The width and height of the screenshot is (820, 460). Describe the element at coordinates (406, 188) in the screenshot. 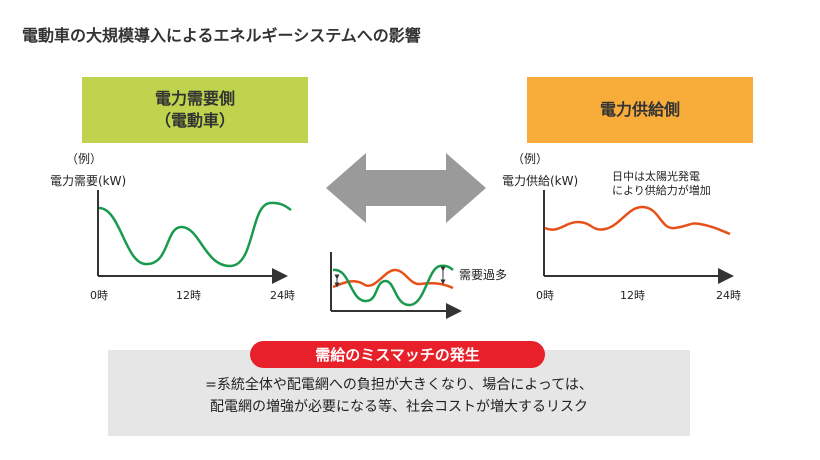

I see `double-arrow-icon` at that location.